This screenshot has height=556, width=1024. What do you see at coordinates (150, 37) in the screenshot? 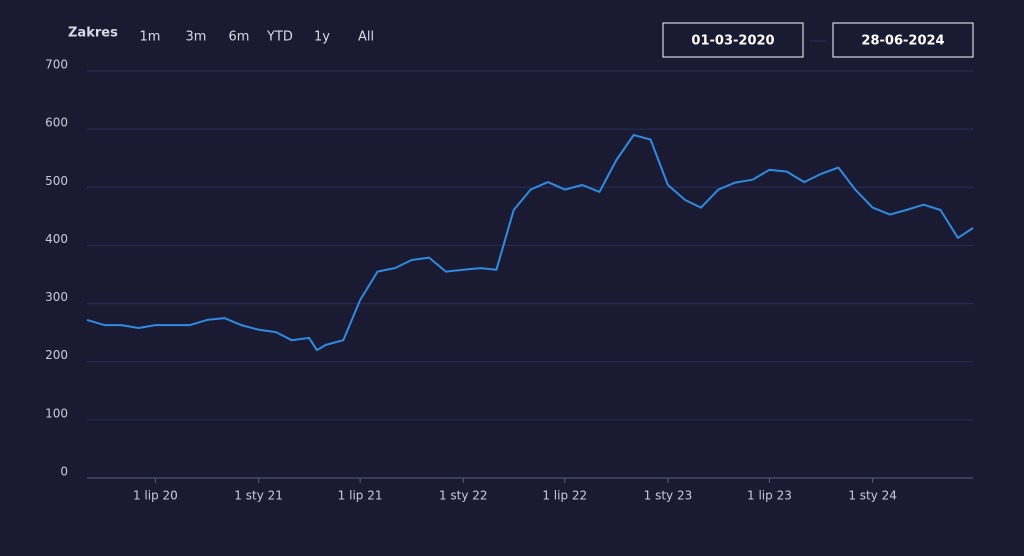
I see `range-button: 1m` at bounding box center [150, 37].